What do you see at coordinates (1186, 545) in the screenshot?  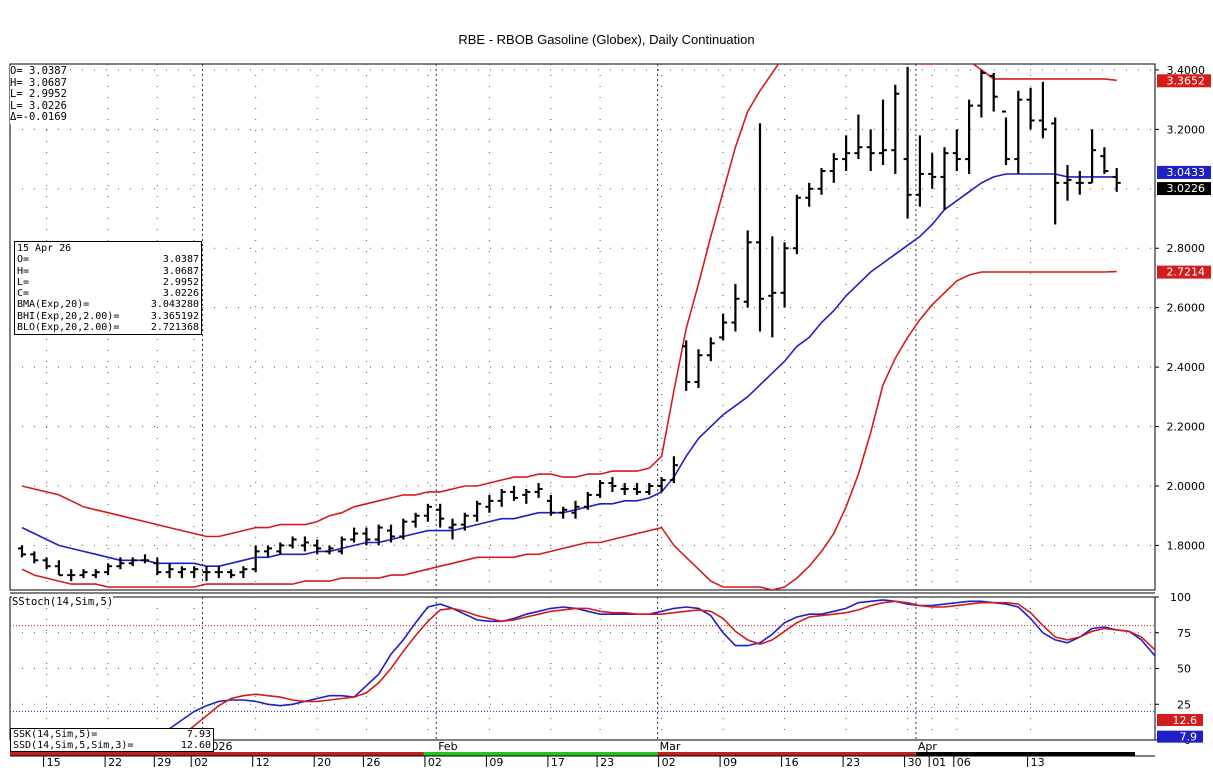 I see `price-tick-label: 1.8000` at bounding box center [1186, 545].